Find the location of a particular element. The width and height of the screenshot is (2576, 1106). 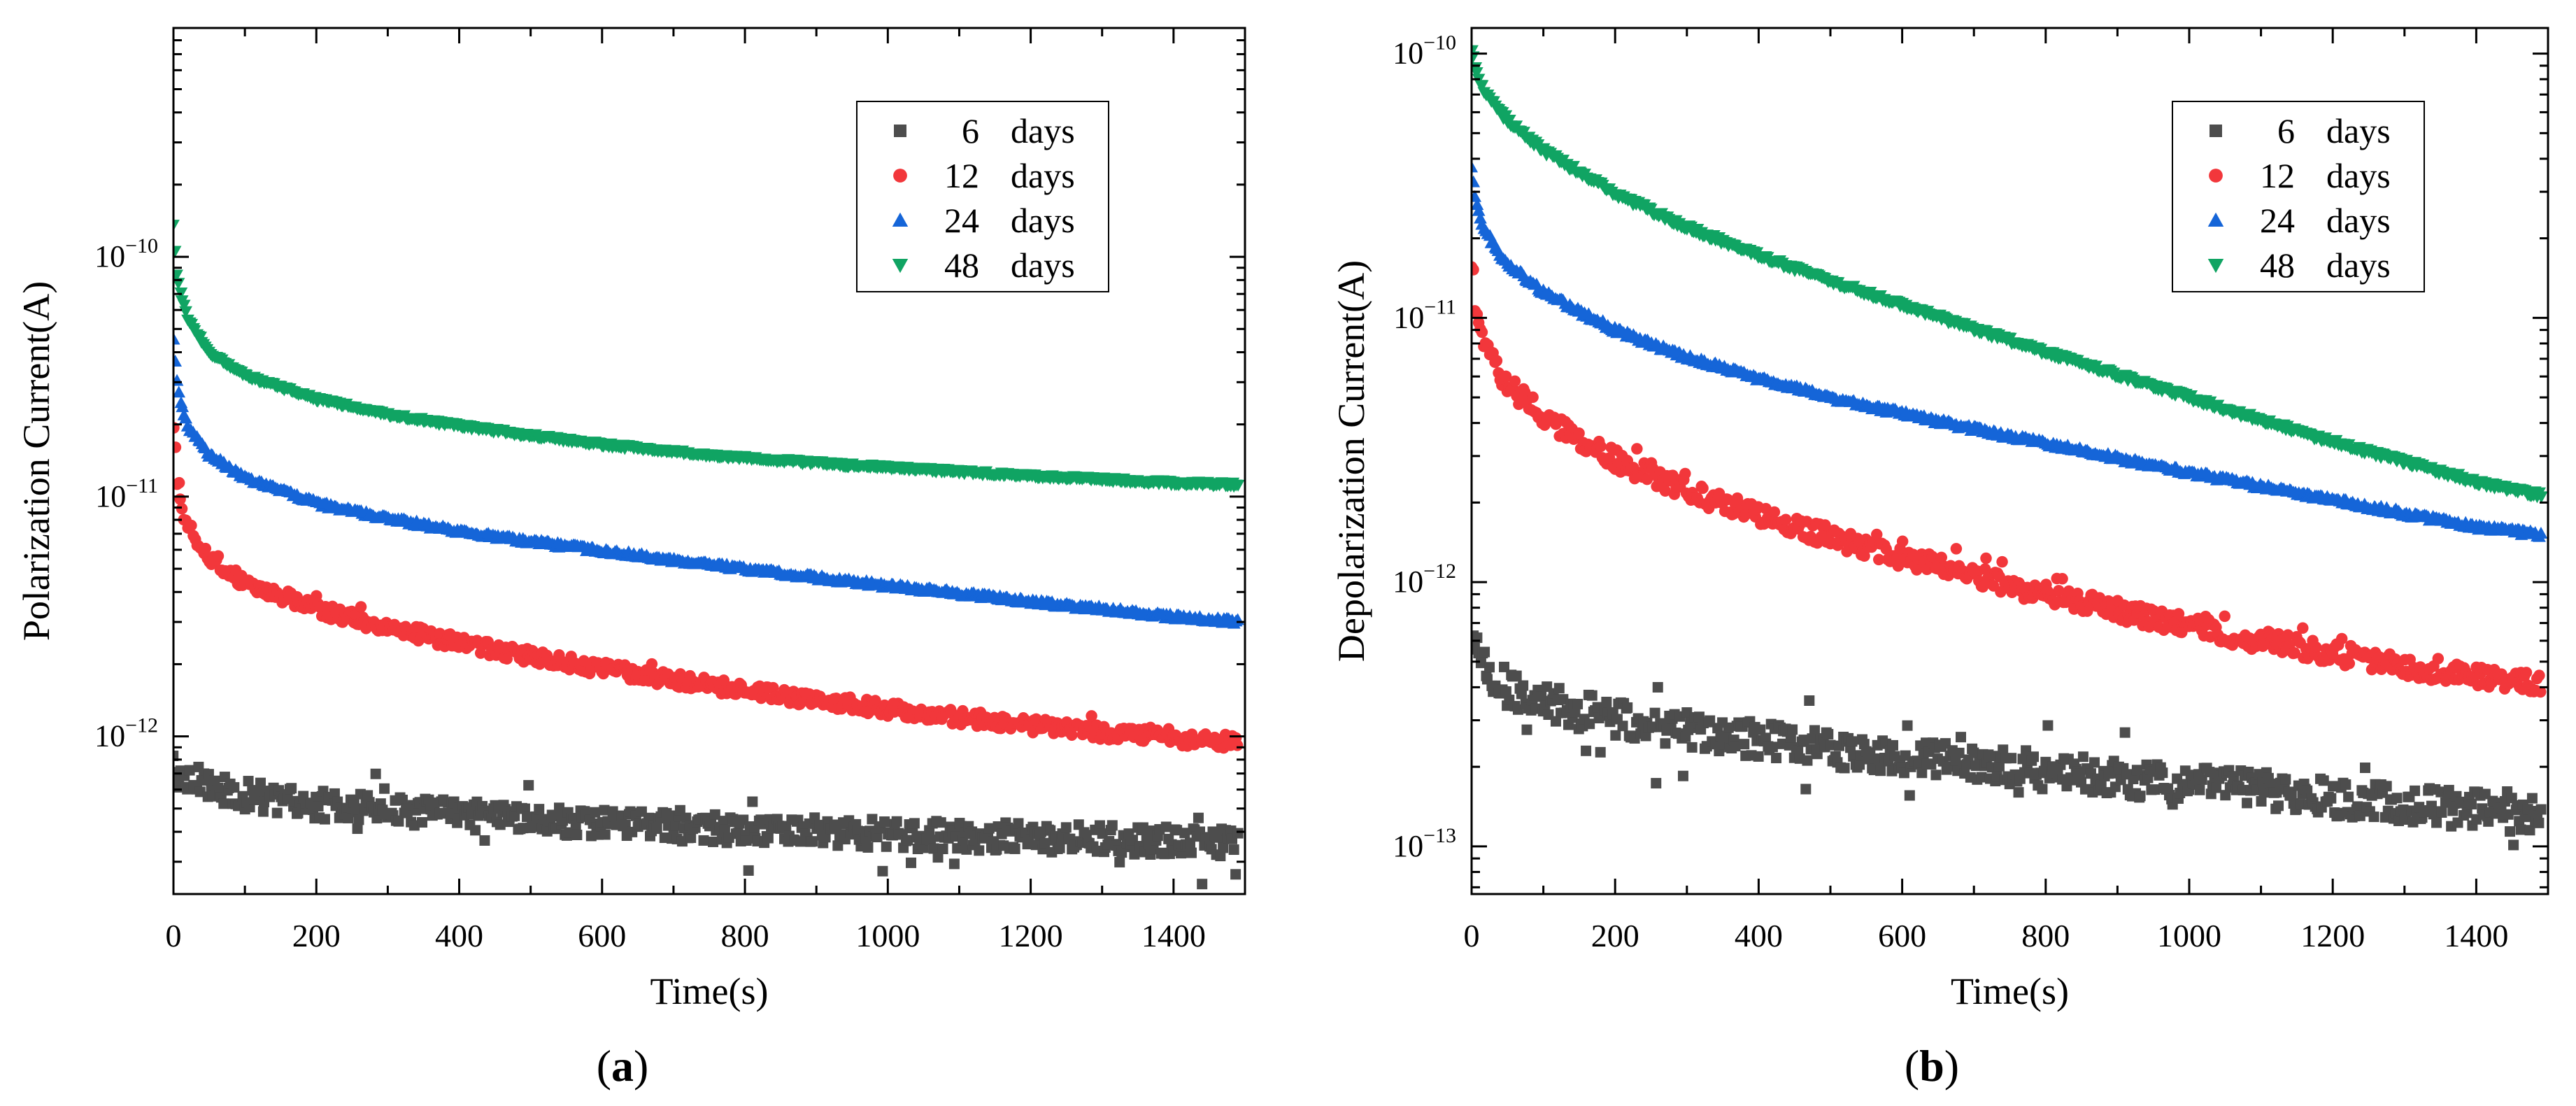

x-tick-label: 600 is located at coordinates (602, 935).